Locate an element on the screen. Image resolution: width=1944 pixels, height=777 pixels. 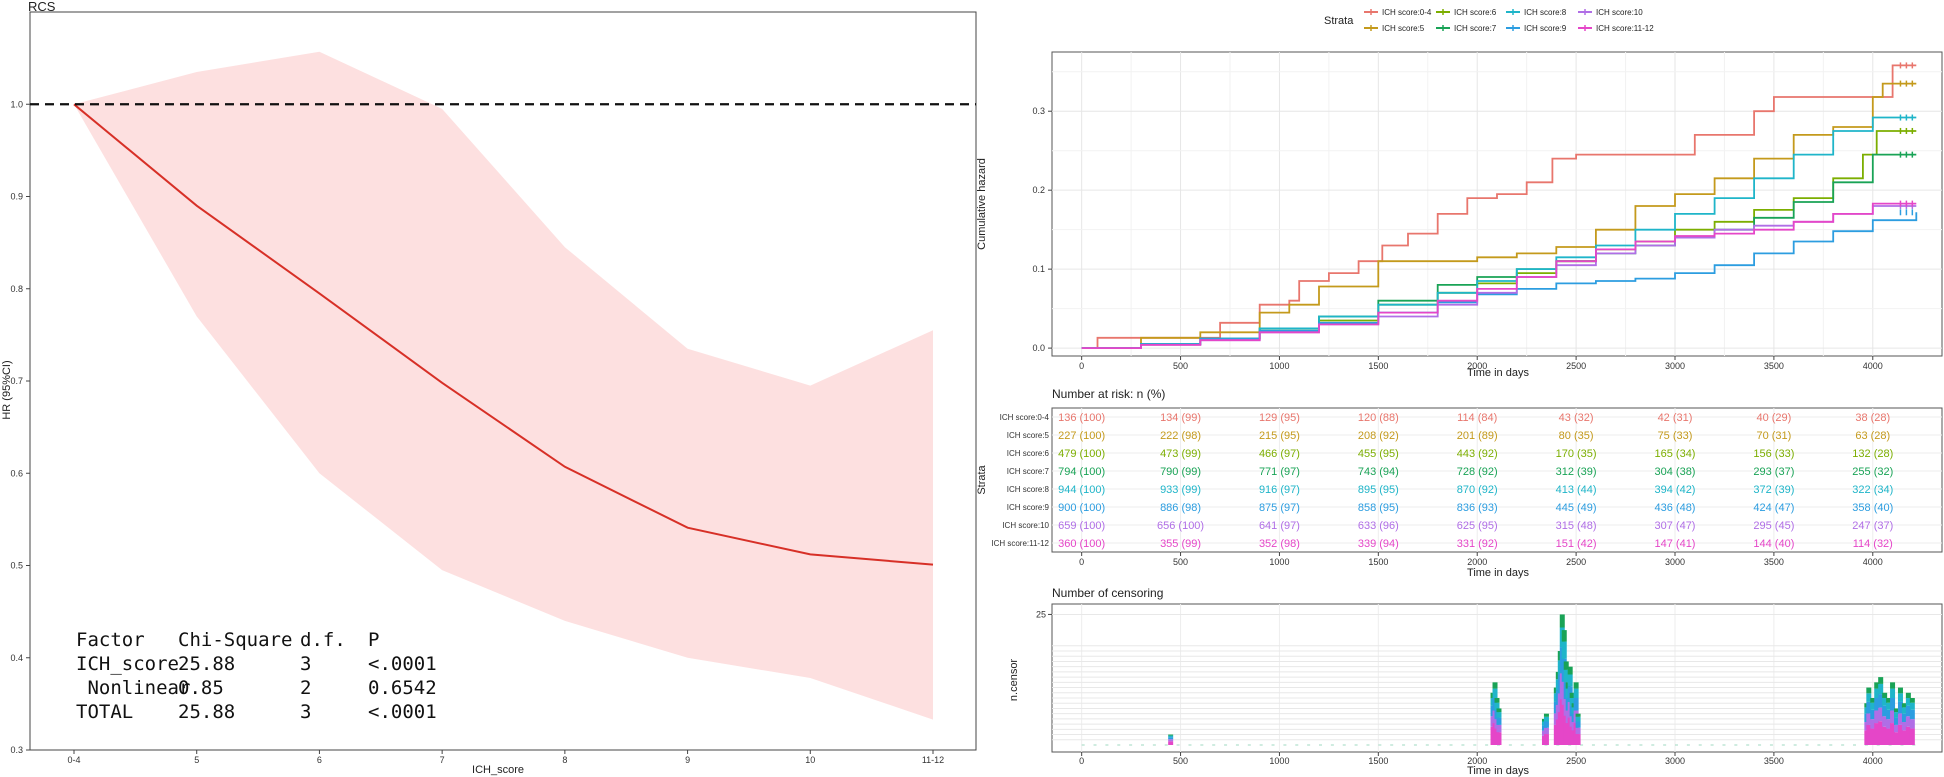
anova-cell: 0.85 is located at coordinates (201, 688).